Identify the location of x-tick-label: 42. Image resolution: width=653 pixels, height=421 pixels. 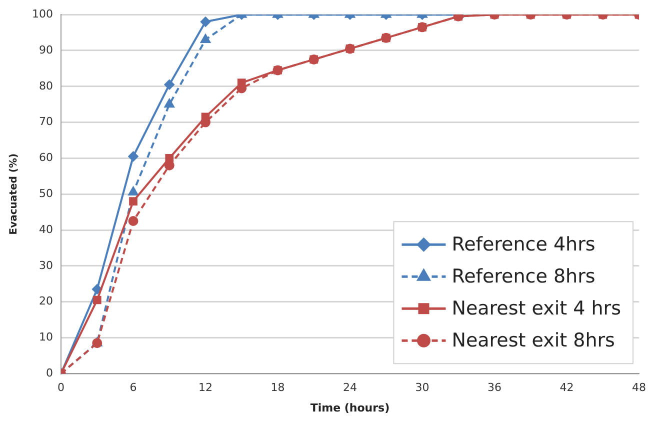
(567, 387).